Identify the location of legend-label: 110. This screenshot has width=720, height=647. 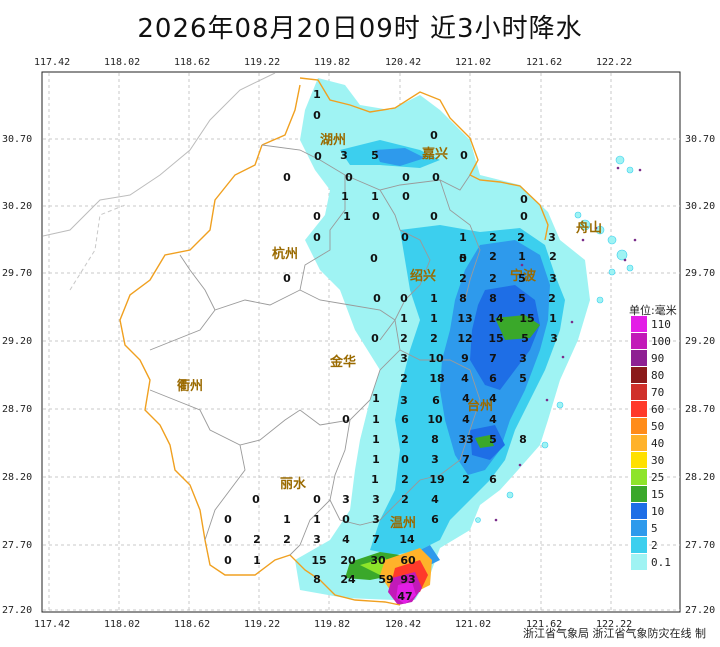
(661, 324).